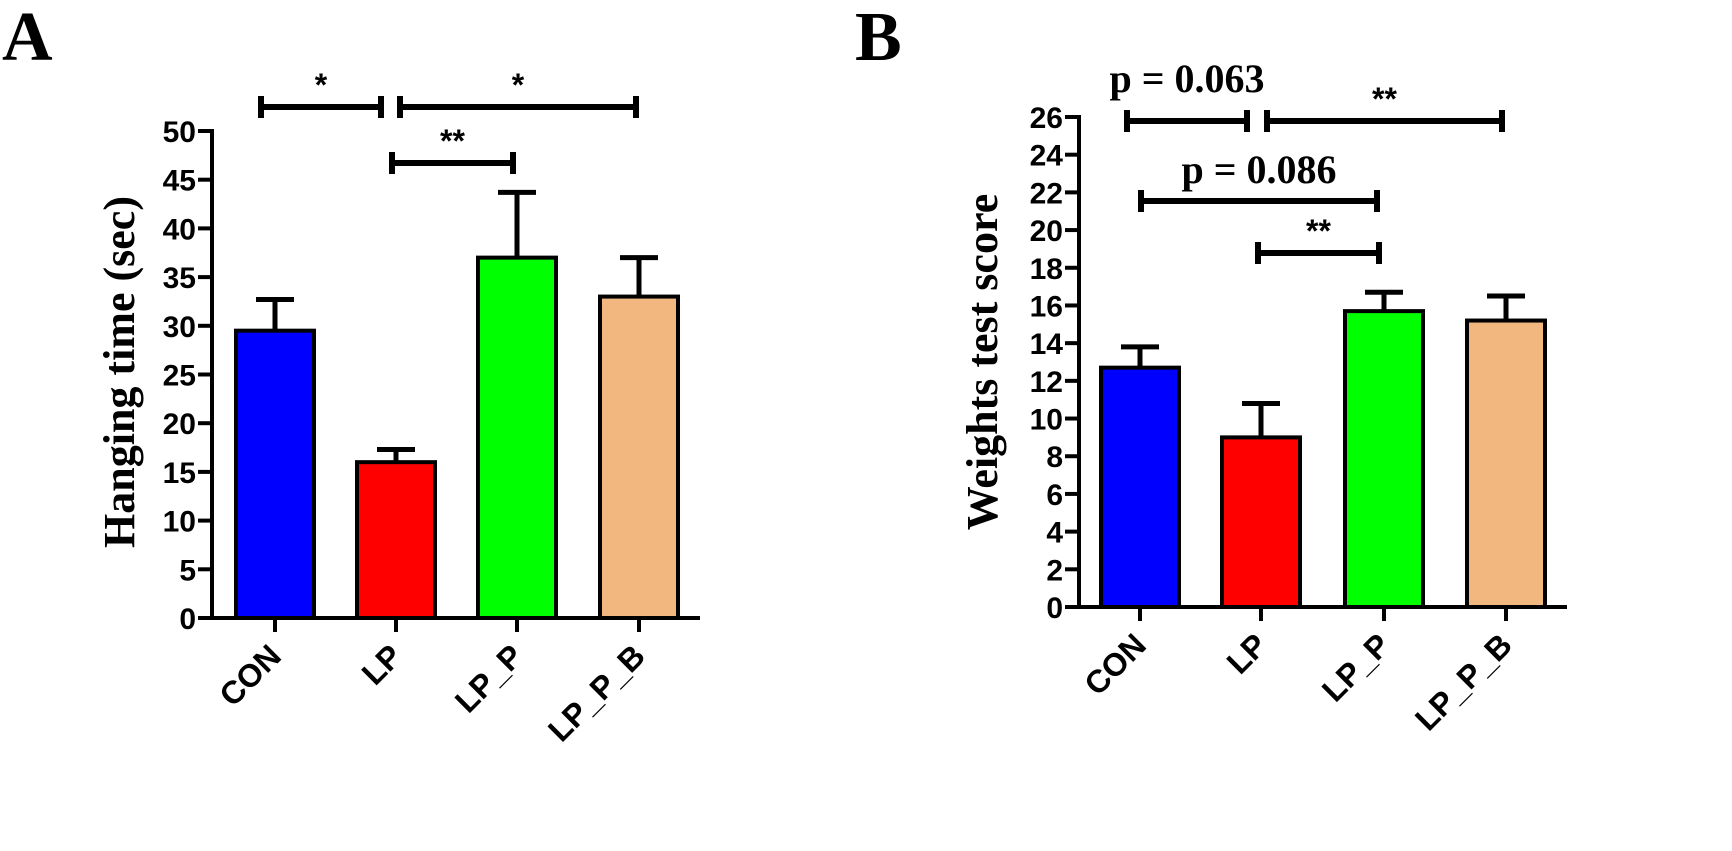  I want to click on y-axis-label: Hanging time (sec), so click(119, 372).